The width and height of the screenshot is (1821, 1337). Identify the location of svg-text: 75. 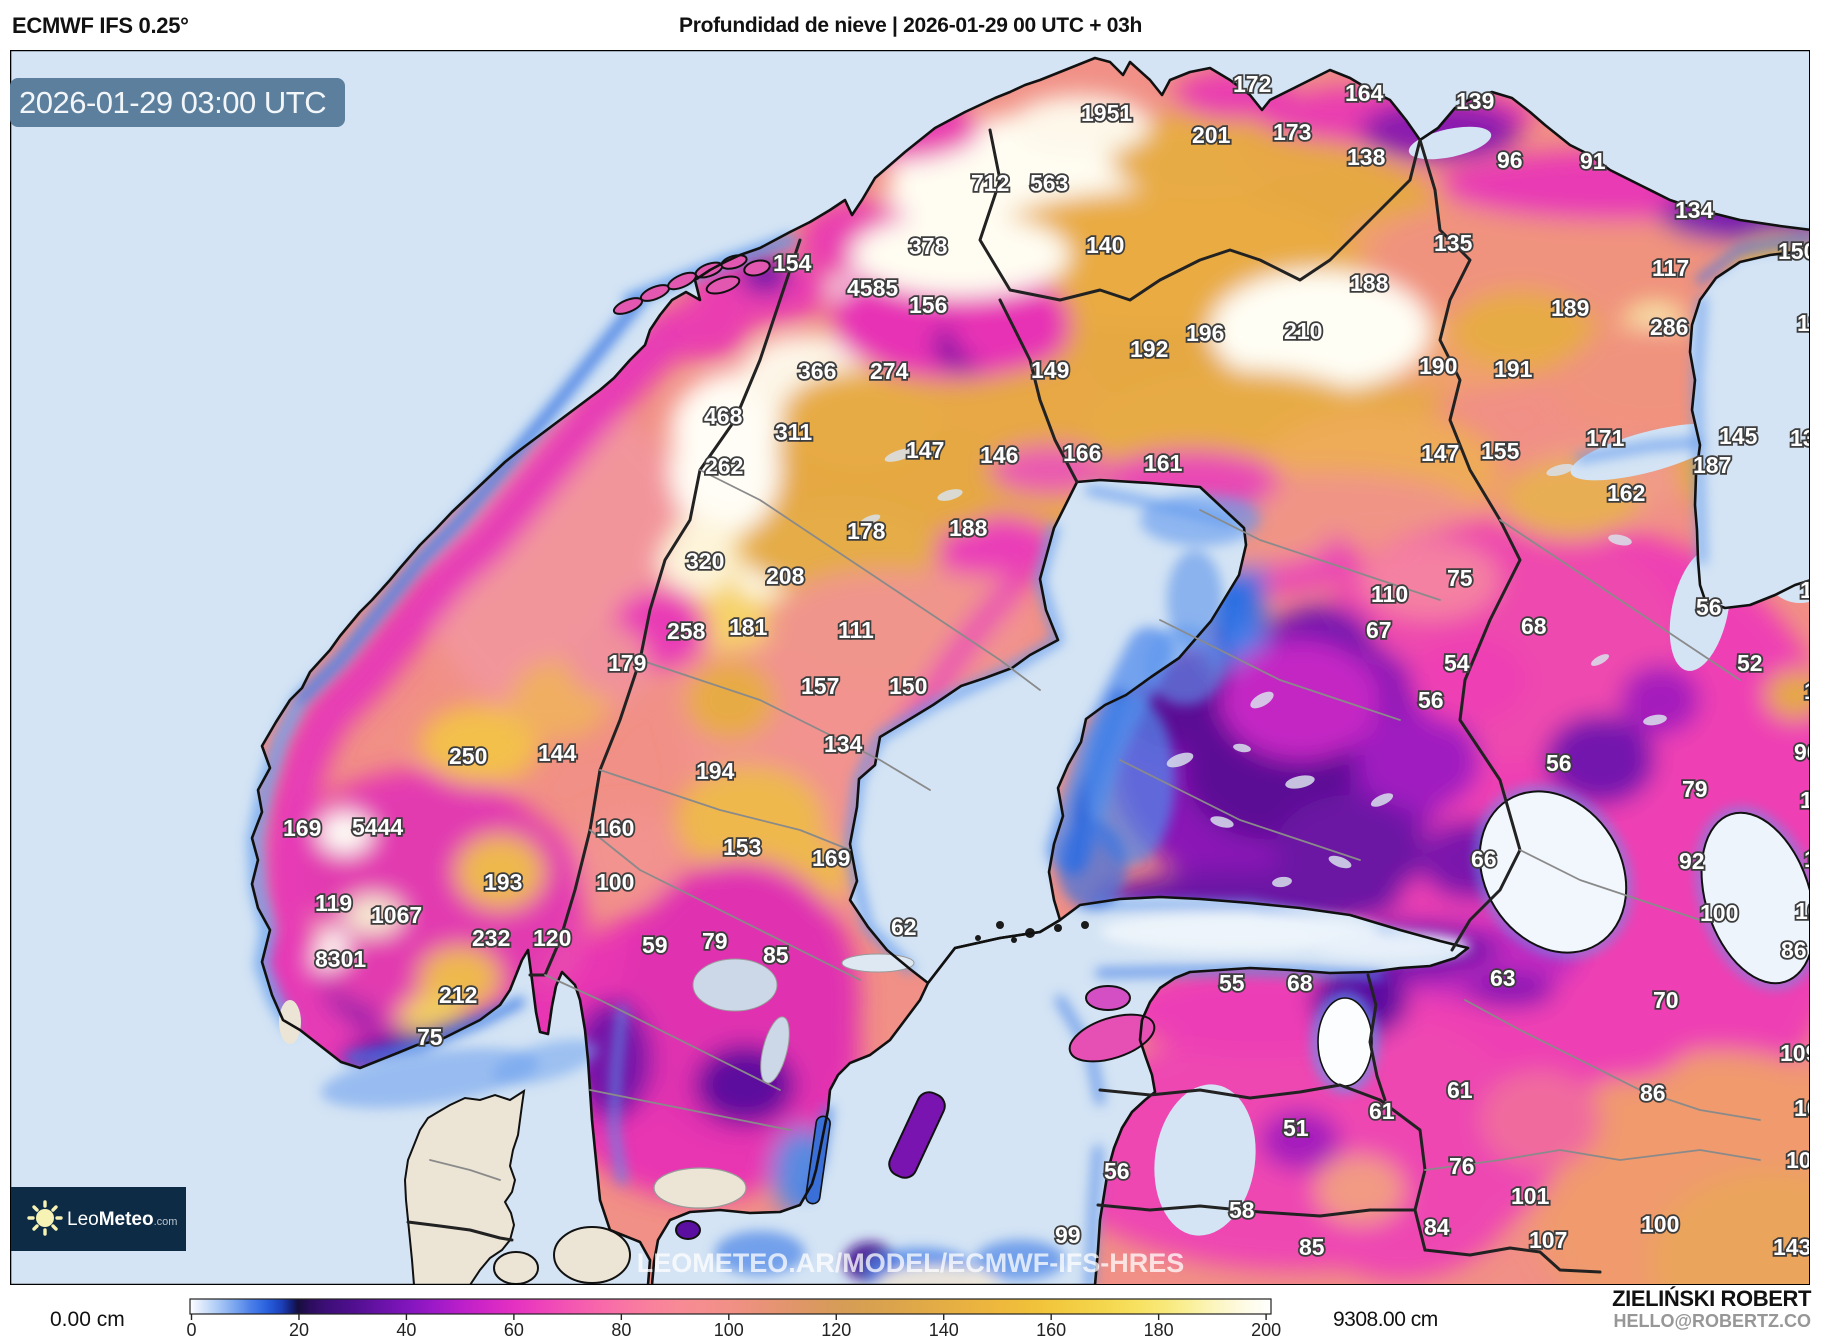
(1460, 578).